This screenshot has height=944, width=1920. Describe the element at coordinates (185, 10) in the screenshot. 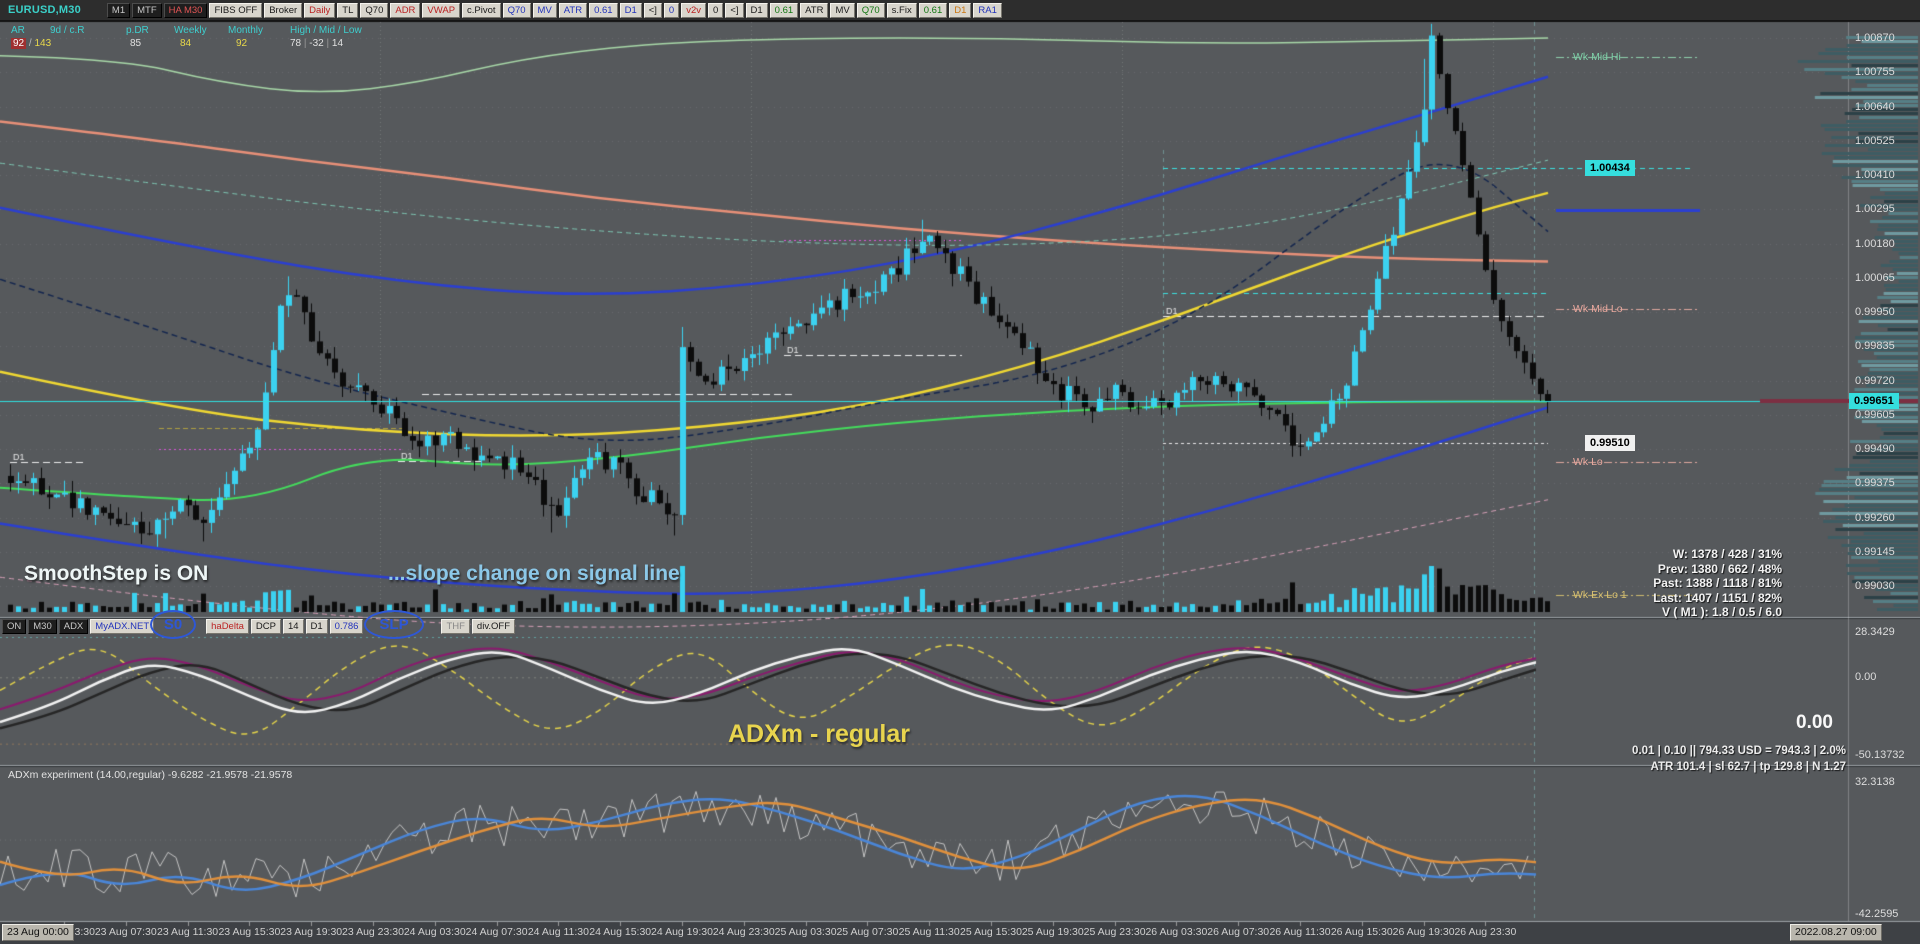

I see `toolbar-button-ham30: HA M30` at that location.